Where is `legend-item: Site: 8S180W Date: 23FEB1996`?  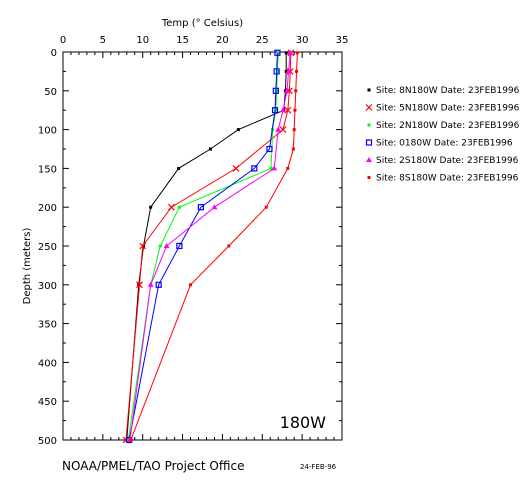
legend-item: Site: 8S180W Date: 23FEB1996 is located at coordinates (443, 179).